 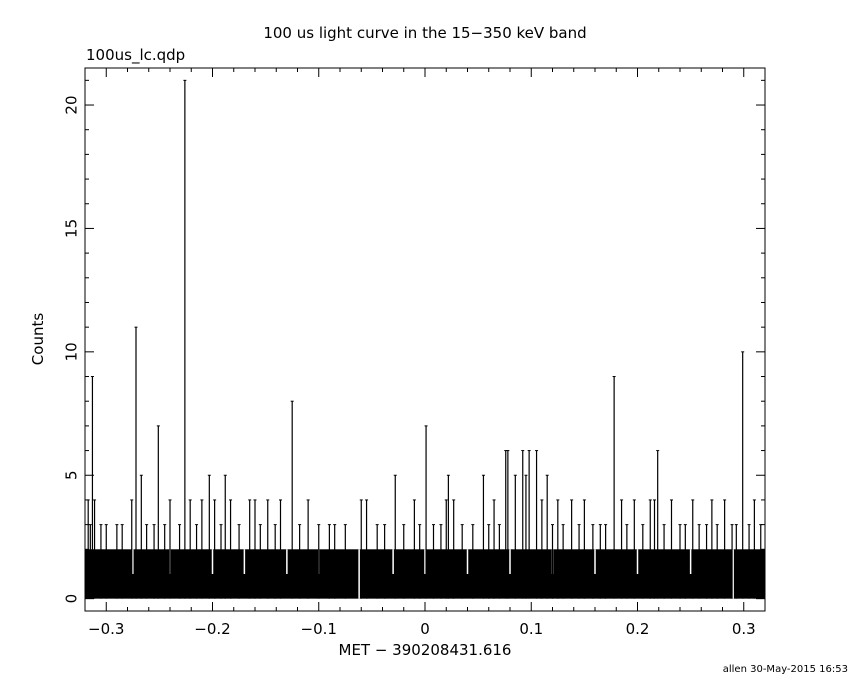 What do you see at coordinates (135, 55) in the screenshot?
I see `file-label: 100us_lc.qdp` at bounding box center [135, 55].